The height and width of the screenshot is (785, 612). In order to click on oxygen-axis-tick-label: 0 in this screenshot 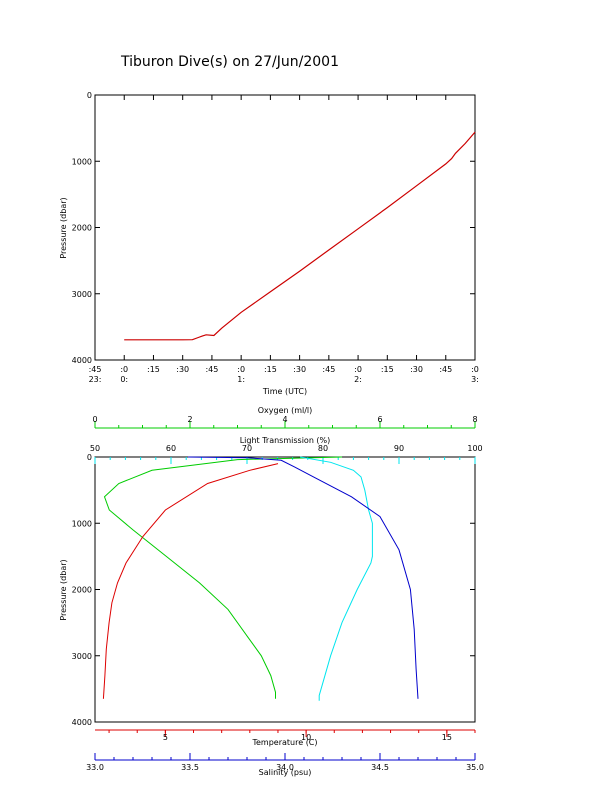, I will do `click(94, 419)`.